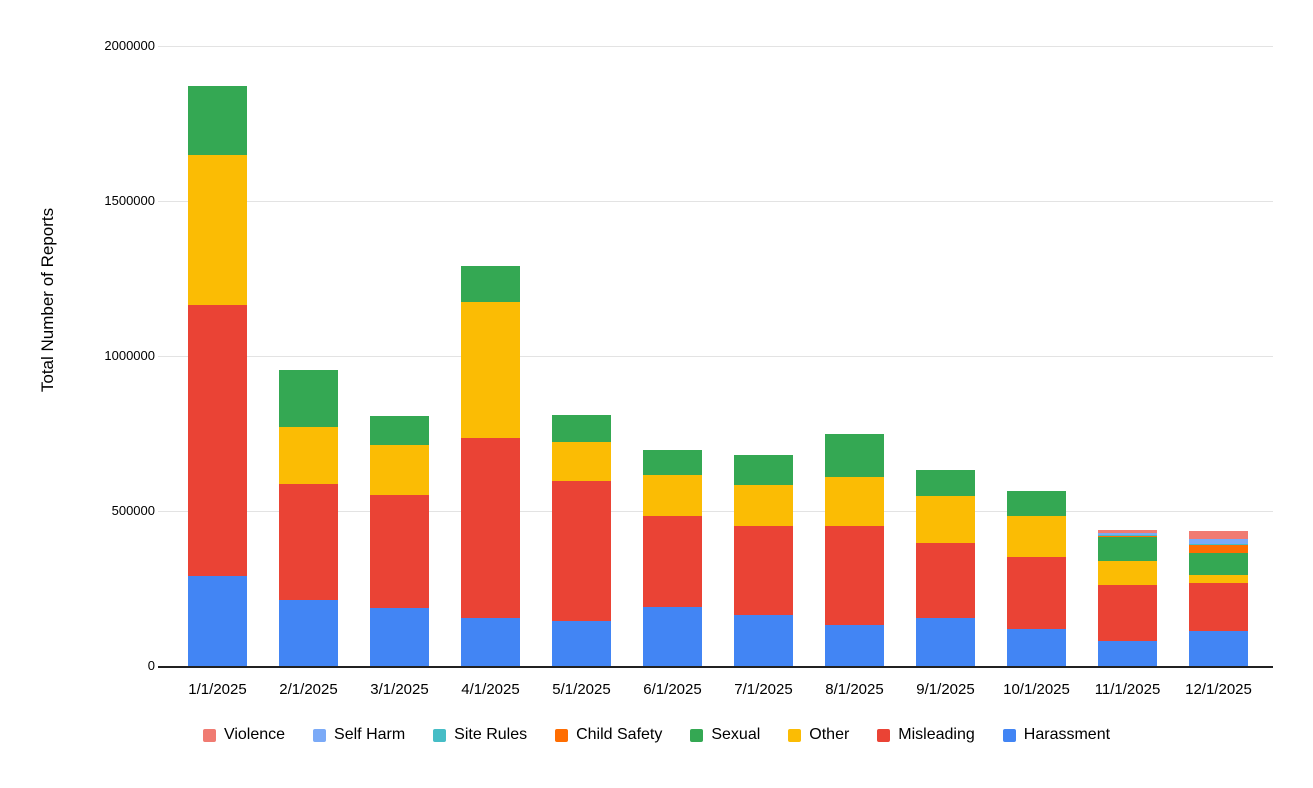 The width and height of the screenshot is (1313, 788). I want to click on legend-item-other: Other, so click(818, 735).